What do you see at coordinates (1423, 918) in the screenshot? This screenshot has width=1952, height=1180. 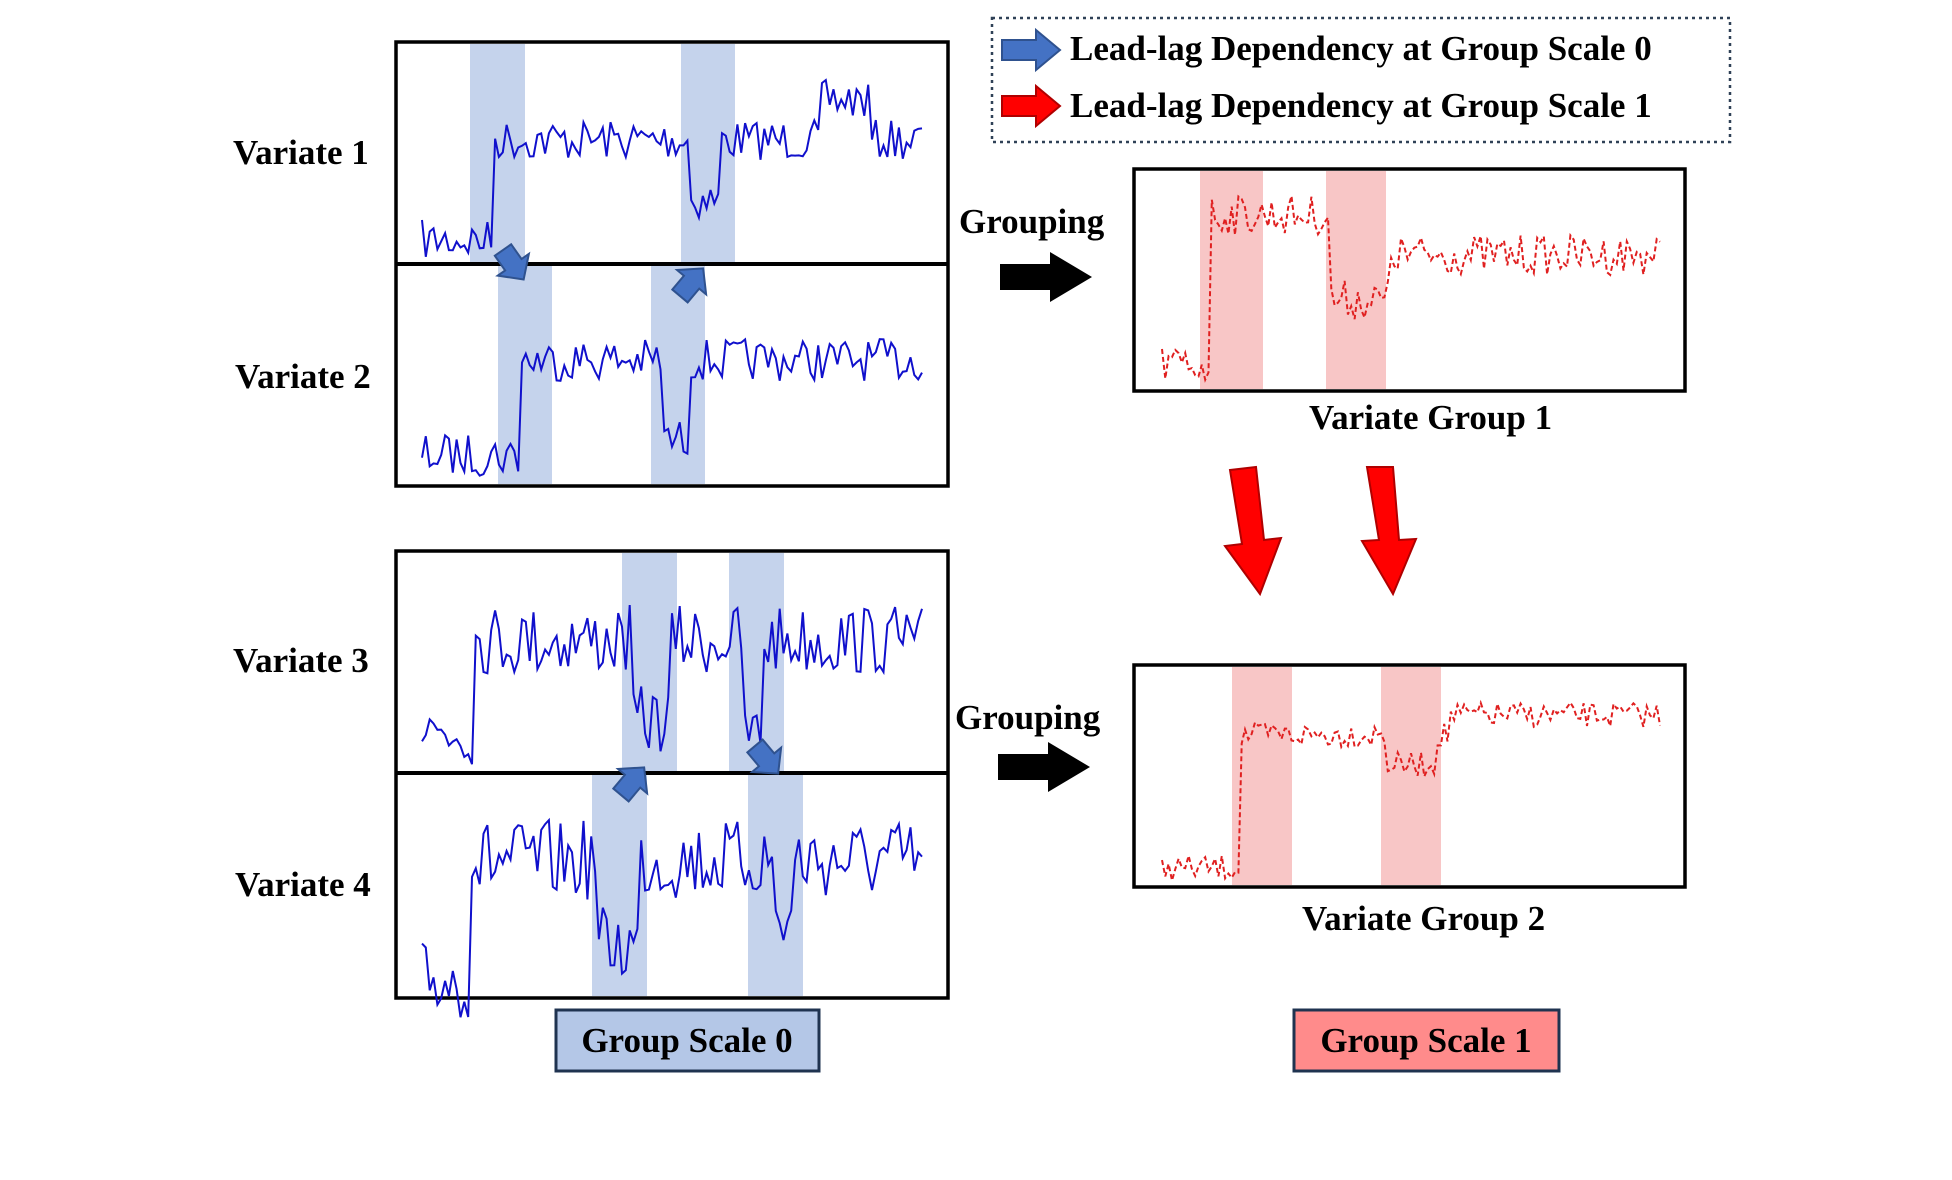 I see `variate-group-2-label: Variate Group 2` at bounding box center [1423, 918].